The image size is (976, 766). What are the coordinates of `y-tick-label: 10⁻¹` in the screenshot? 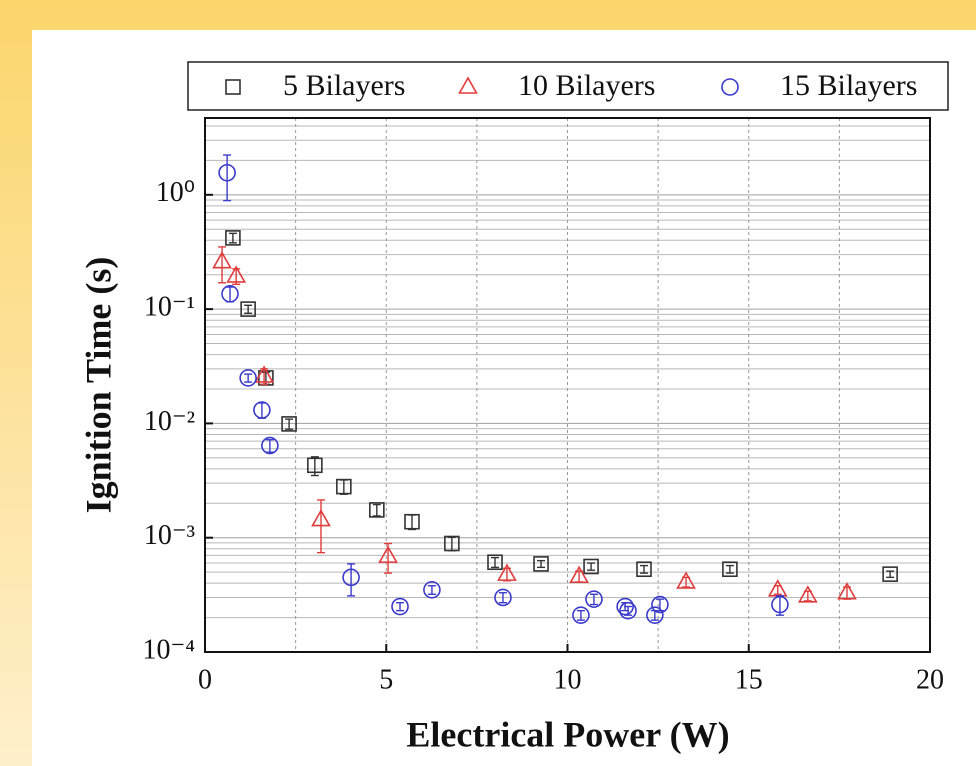 It's located at (169, 307).